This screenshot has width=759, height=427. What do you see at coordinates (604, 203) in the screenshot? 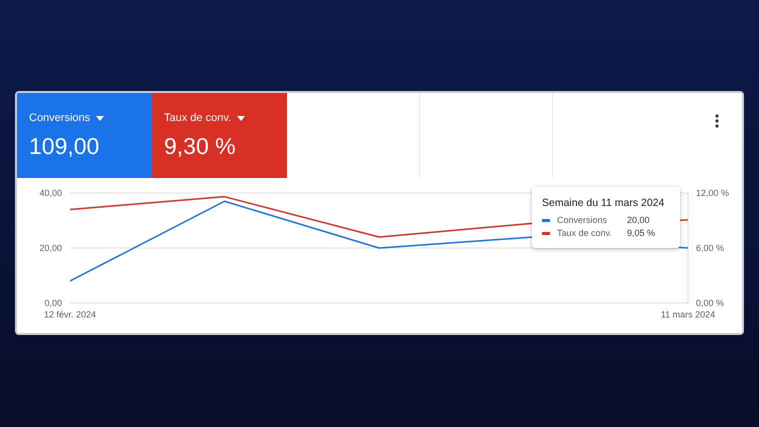
I see `annotation: Semaine du 11 mars 2024` at bounding box center [604, 203].